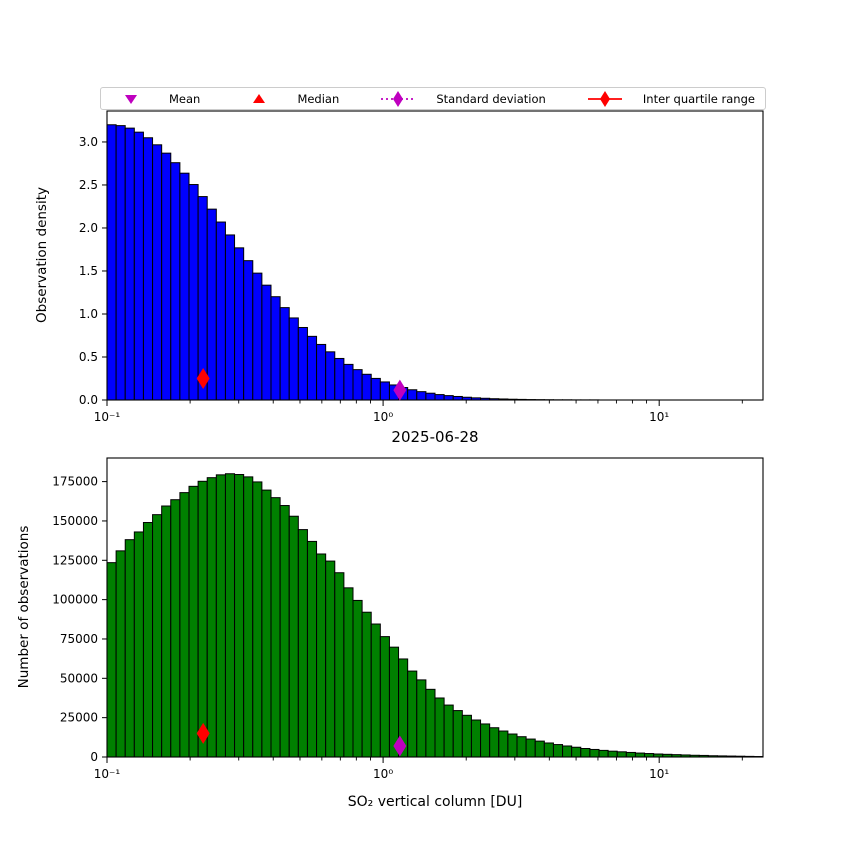  I want to click on svg-text: 0.0, so click(88, 400).